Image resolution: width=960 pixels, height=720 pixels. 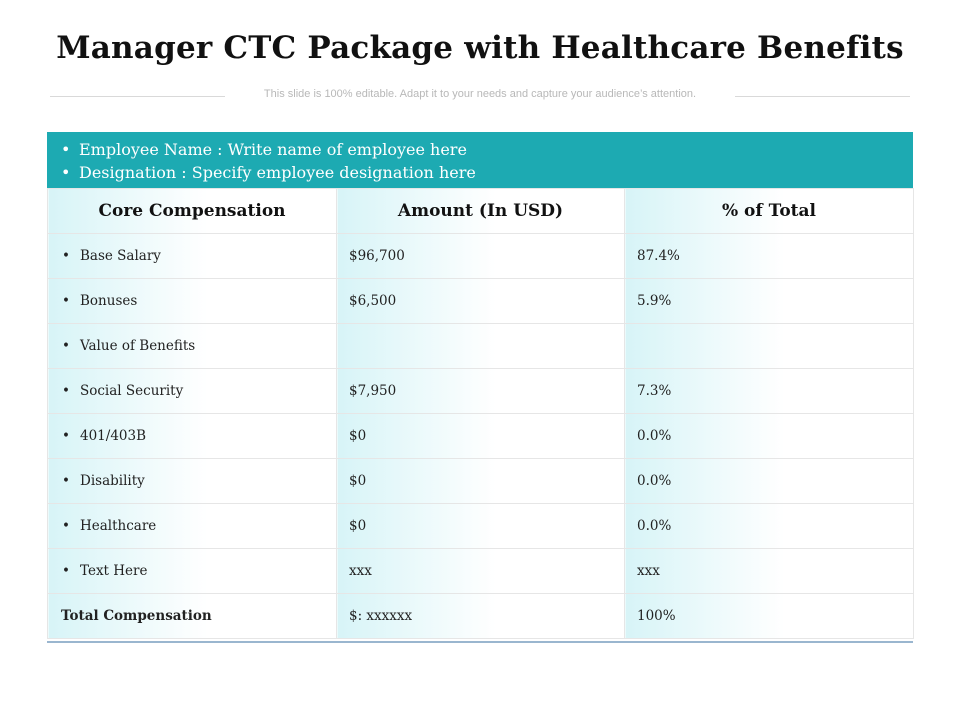 I want to click on row-label-cell: • Healthcare, so click(x=192, y=526).